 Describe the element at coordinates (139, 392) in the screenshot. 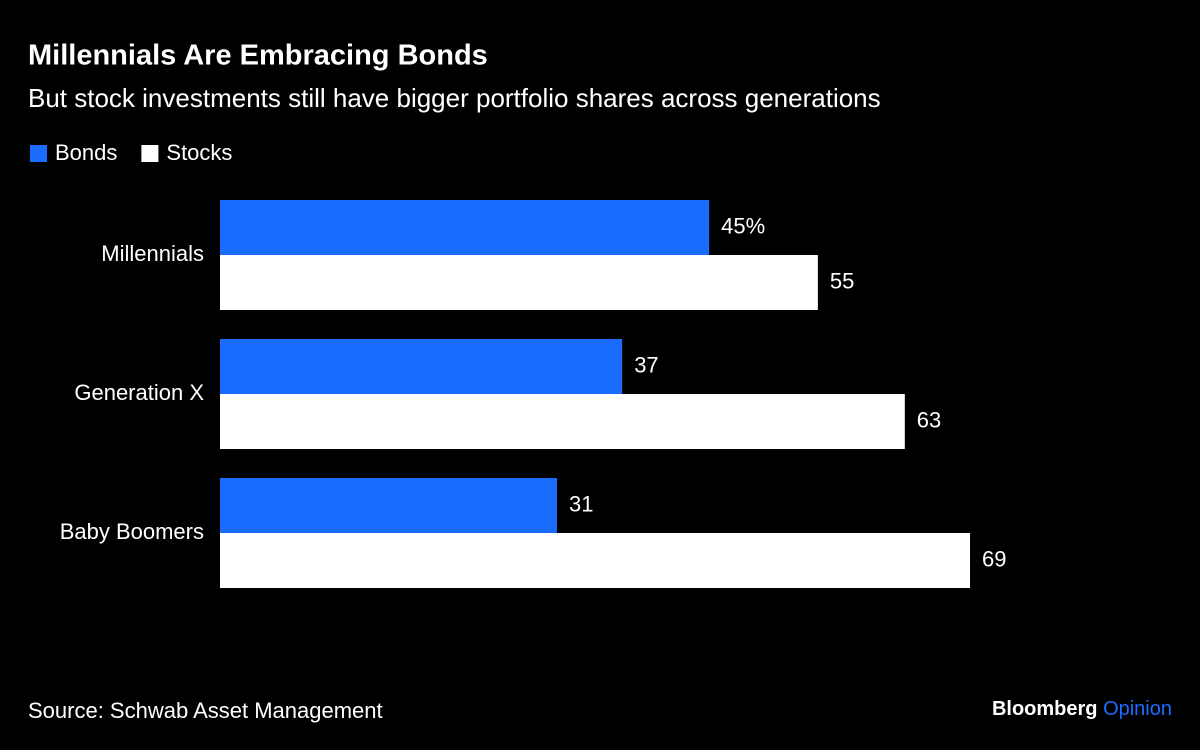

I see `category-label: Generation X` at that location.